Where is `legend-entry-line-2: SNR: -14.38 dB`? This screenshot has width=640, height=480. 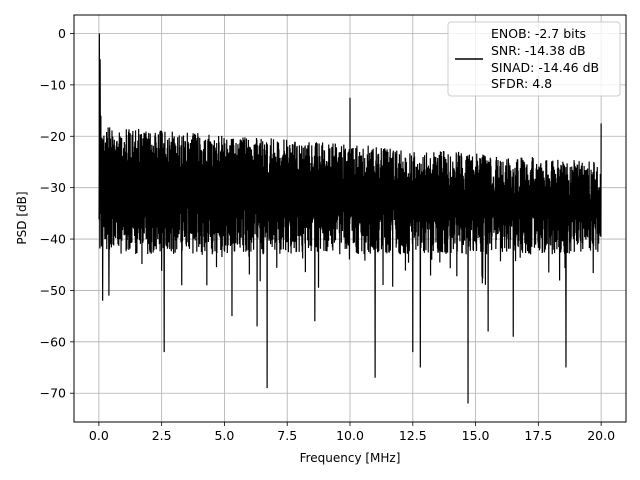
legend-entry-line-2: SNR: -14.38 dB is located at coordinates (538, 50).